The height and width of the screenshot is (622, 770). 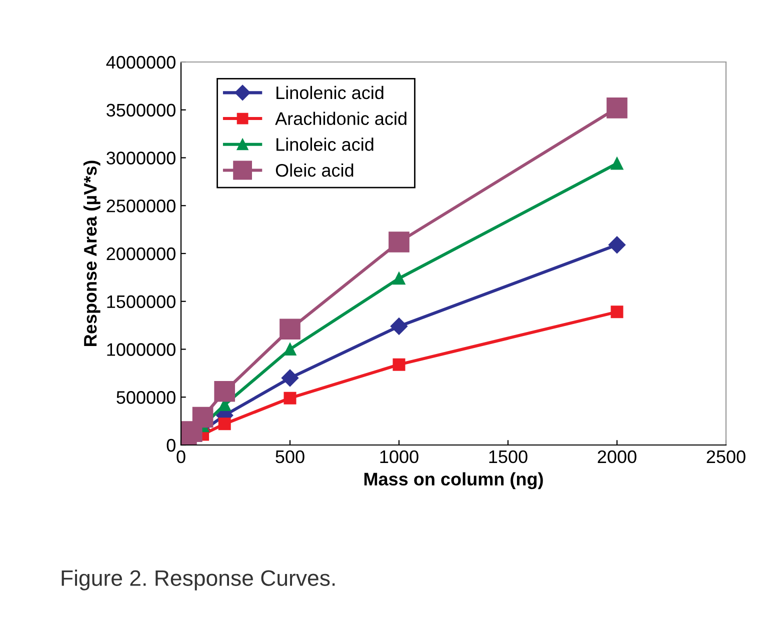 What do you see at coordinates (290, 457) in the screenshot?
I see `x-tick-label: 500` at bounding box center [290, 457].